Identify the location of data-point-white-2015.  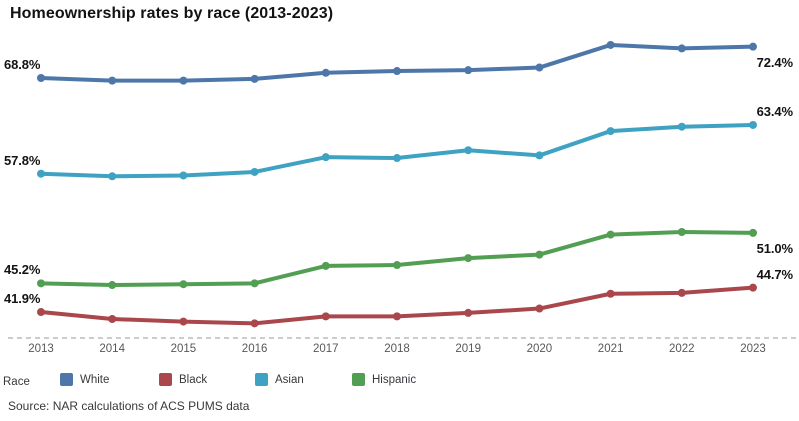
(183, 80).